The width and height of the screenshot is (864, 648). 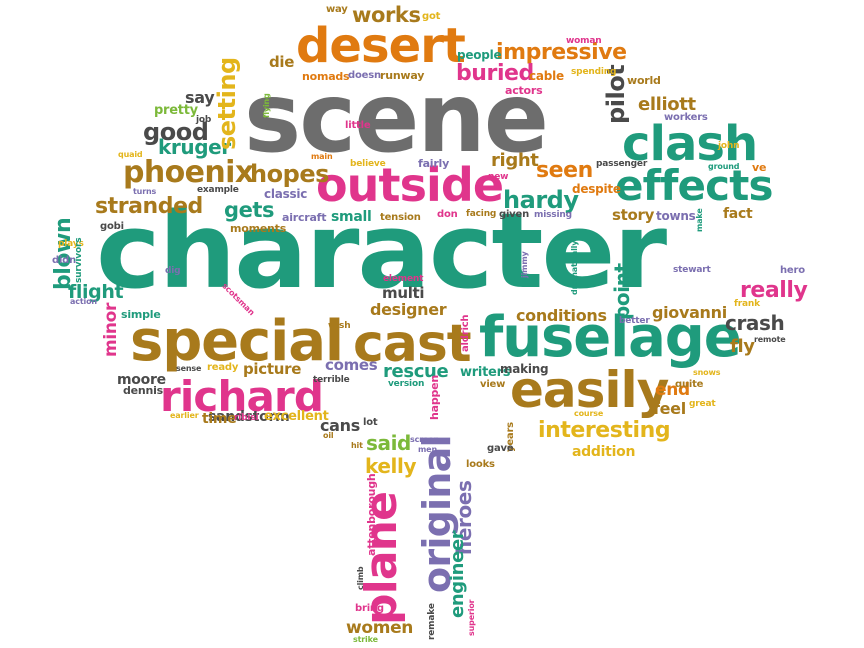 What do you see at coordinates (553, 215) in the screenshot?
I see `word-missing: missing` at bounding box center [553, 215].